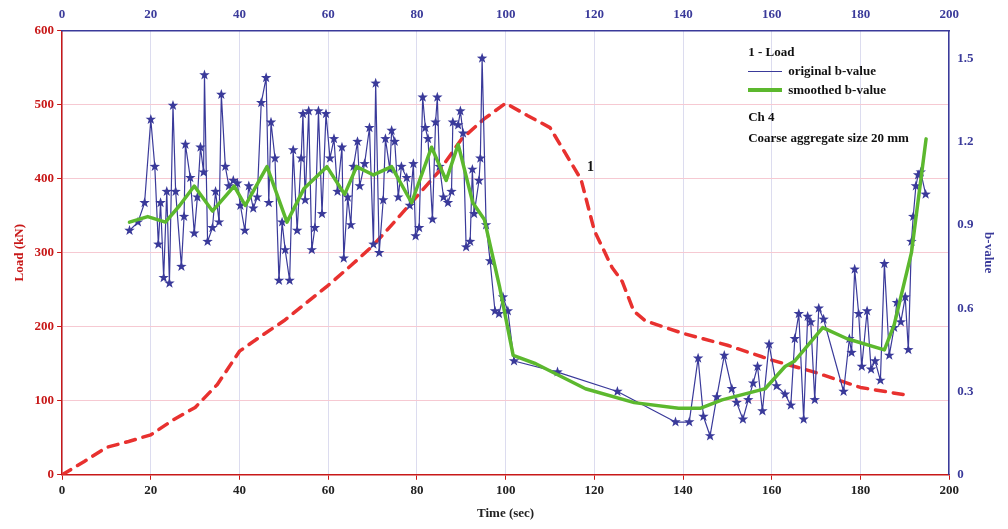 The image size is (1008, 529). I want to click on x-tick-label: 200, so click(949, 489).